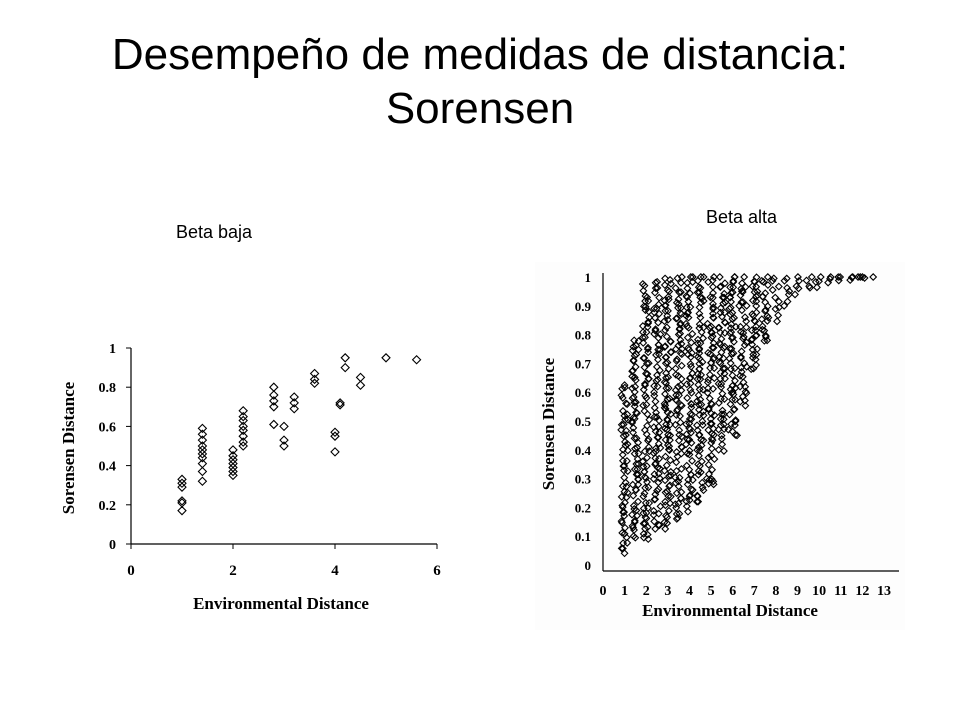 This screenshot has height=720, width=960. What do you see at coordinates (819, 591) in the screenshot?
I see `x-tick-label: 10` at bounding box center [819, 591].